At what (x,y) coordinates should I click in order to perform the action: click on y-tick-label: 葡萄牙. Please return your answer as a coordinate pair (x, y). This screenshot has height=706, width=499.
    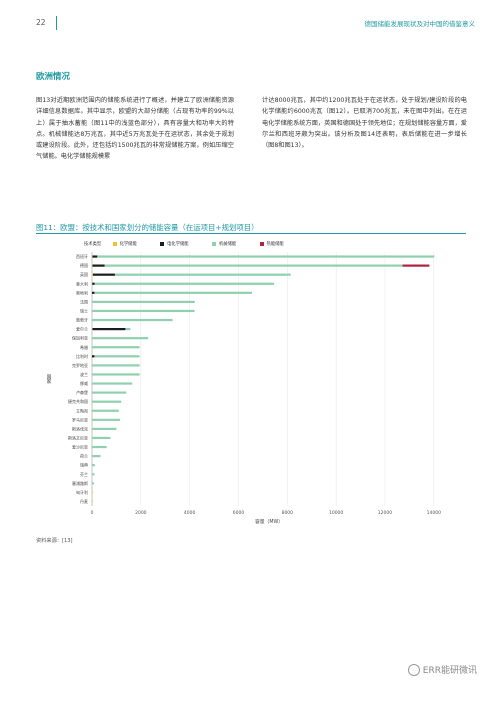
    Looking at the image, I should click on (82, 320).